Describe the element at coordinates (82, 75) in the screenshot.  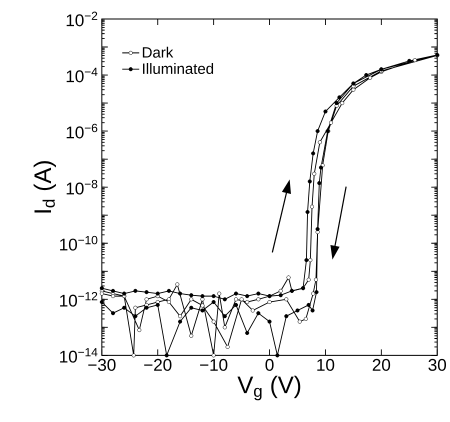
I see `y-tick-label: 10$^{−4}$` at that location.